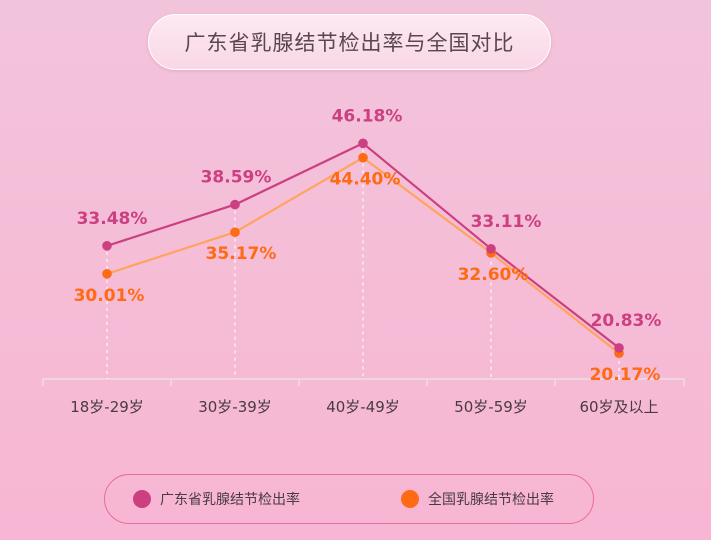 The image size is (711, 540). I want to click on x-tick-label: 50岁-59岁, so click(491, 407).